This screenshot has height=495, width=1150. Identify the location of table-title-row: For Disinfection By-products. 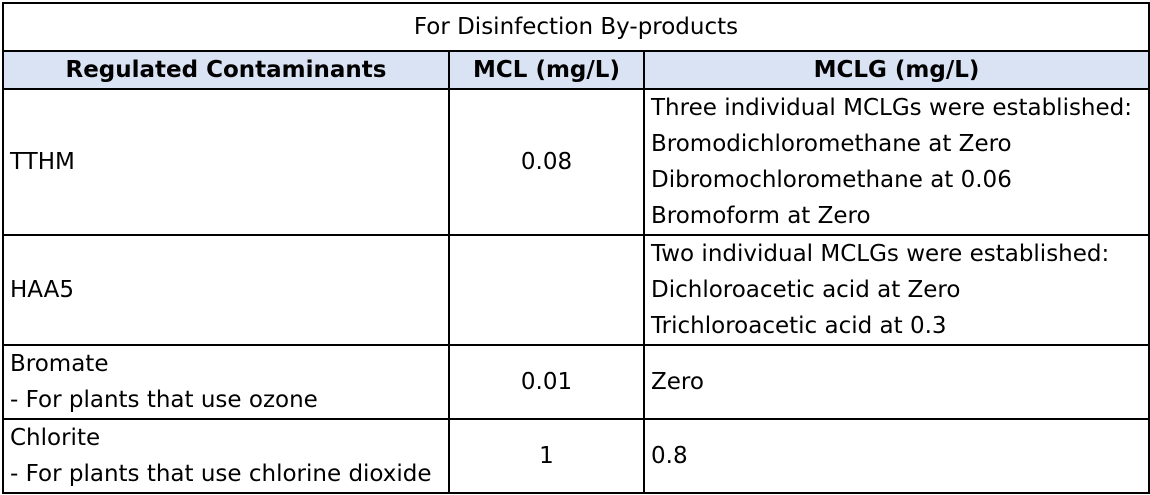
(576, 27).